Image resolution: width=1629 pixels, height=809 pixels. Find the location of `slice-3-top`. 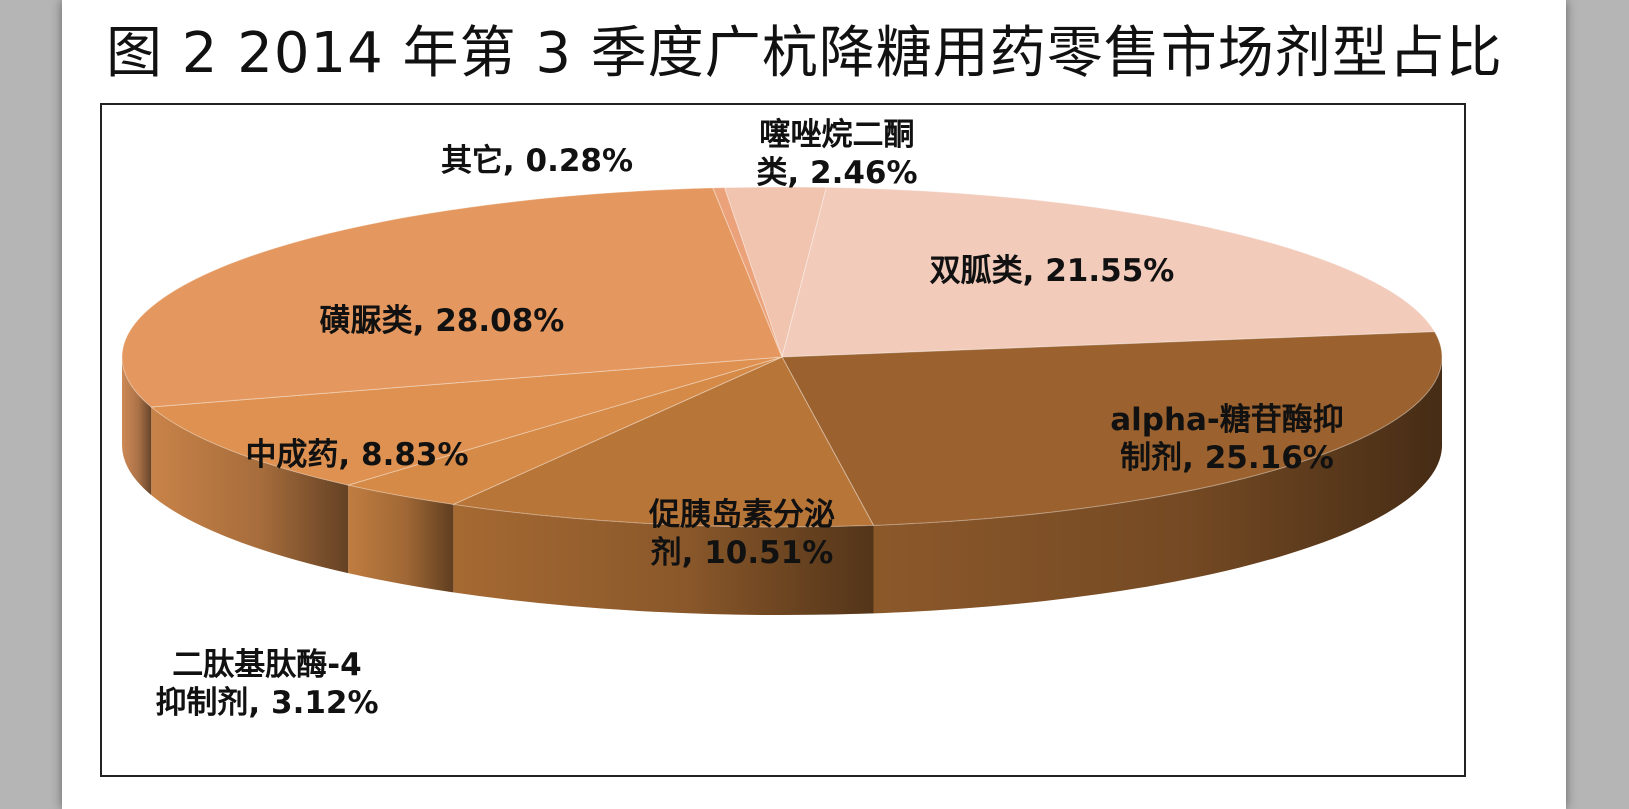

slice-3-top is located at coordinates (1112, 428).